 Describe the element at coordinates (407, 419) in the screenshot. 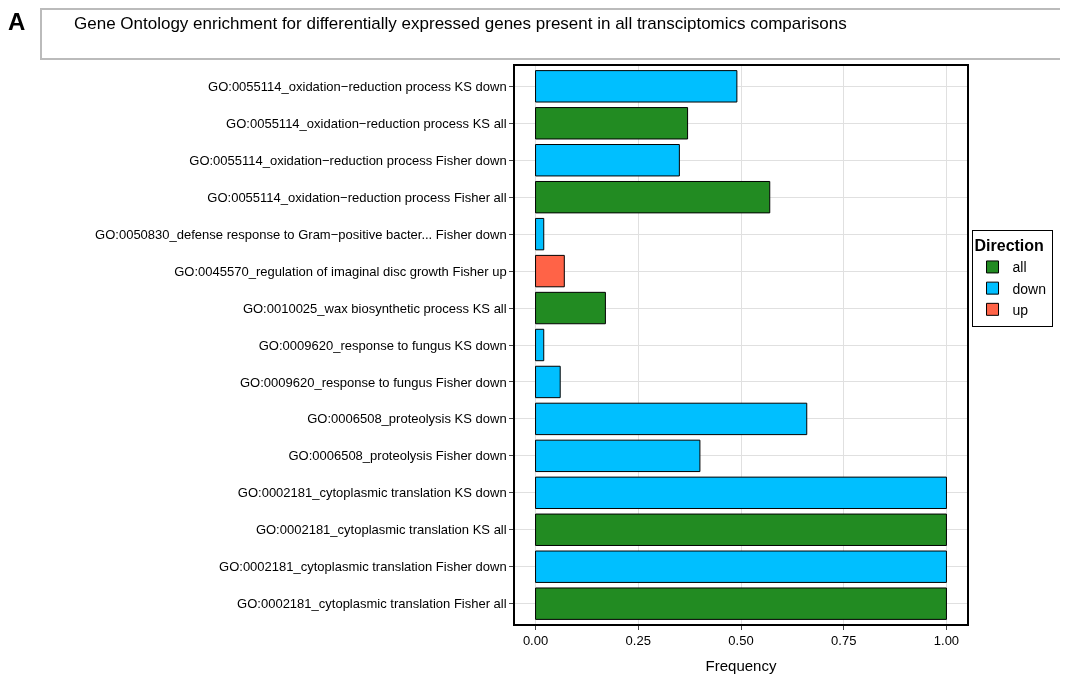

I see `y-tick-label: GO:0006508_proteolysis KS down` at that location.